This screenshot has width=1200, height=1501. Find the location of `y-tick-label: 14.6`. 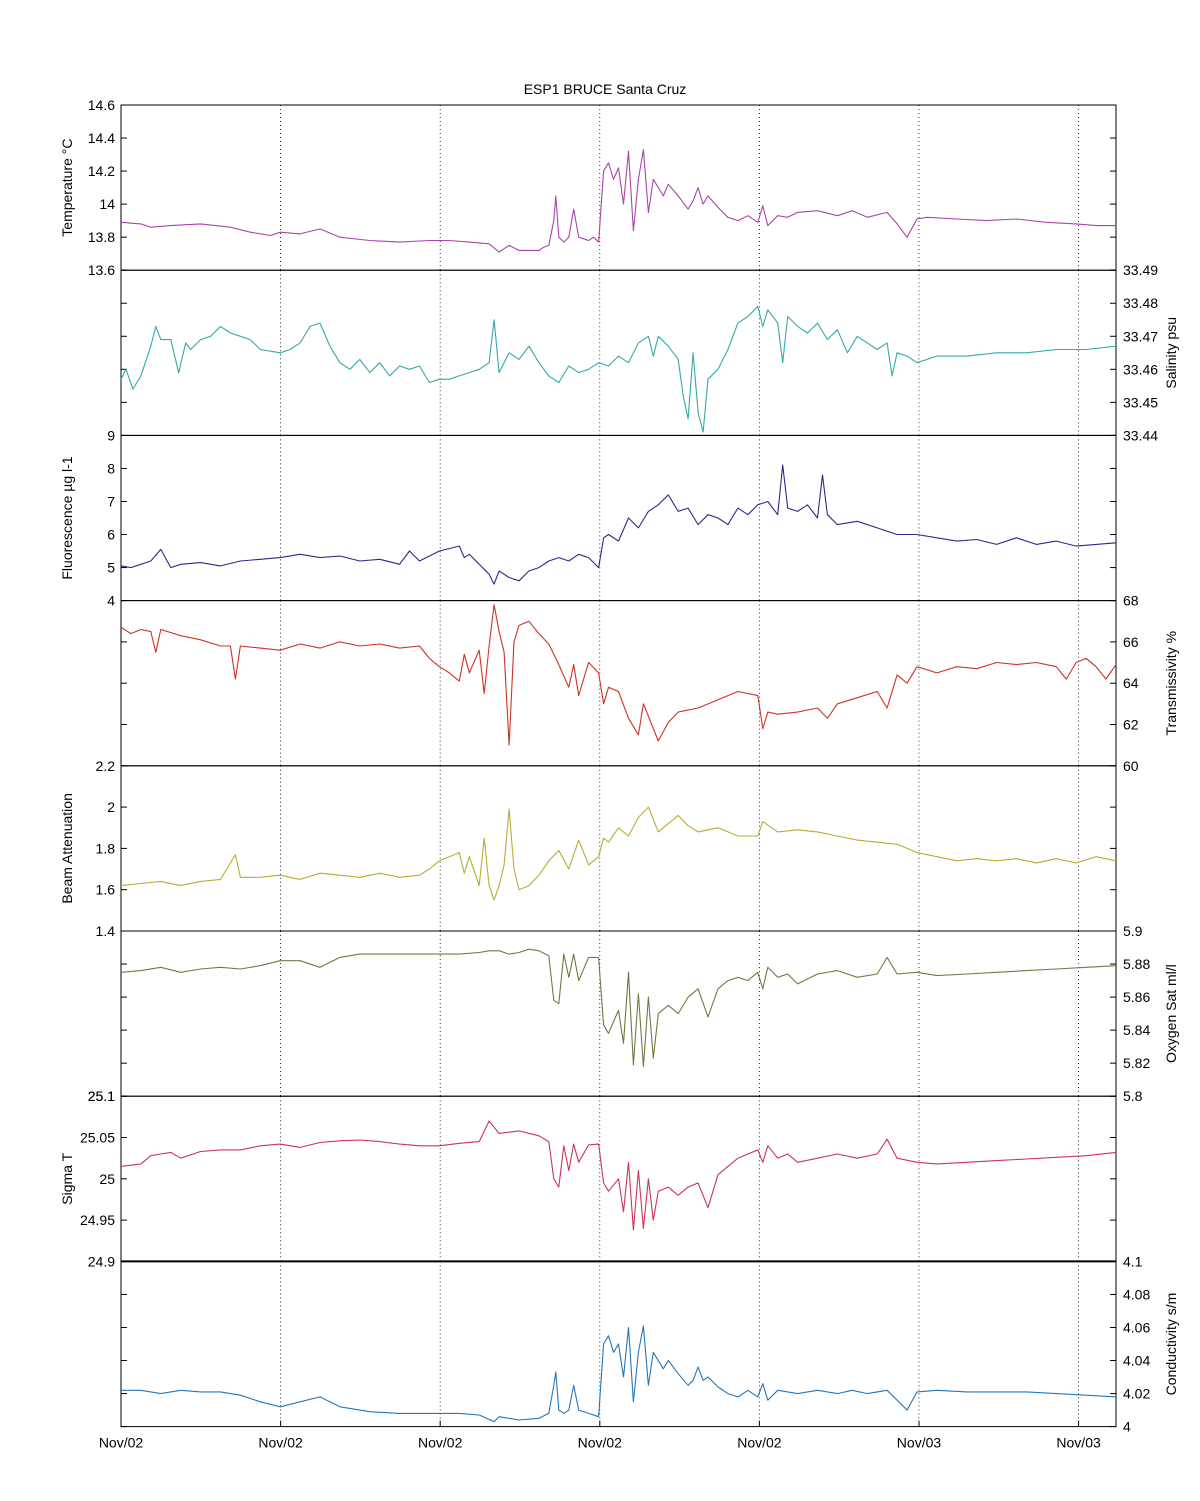

y-tick-label: 14.6 is located at coordinates (101, 105).